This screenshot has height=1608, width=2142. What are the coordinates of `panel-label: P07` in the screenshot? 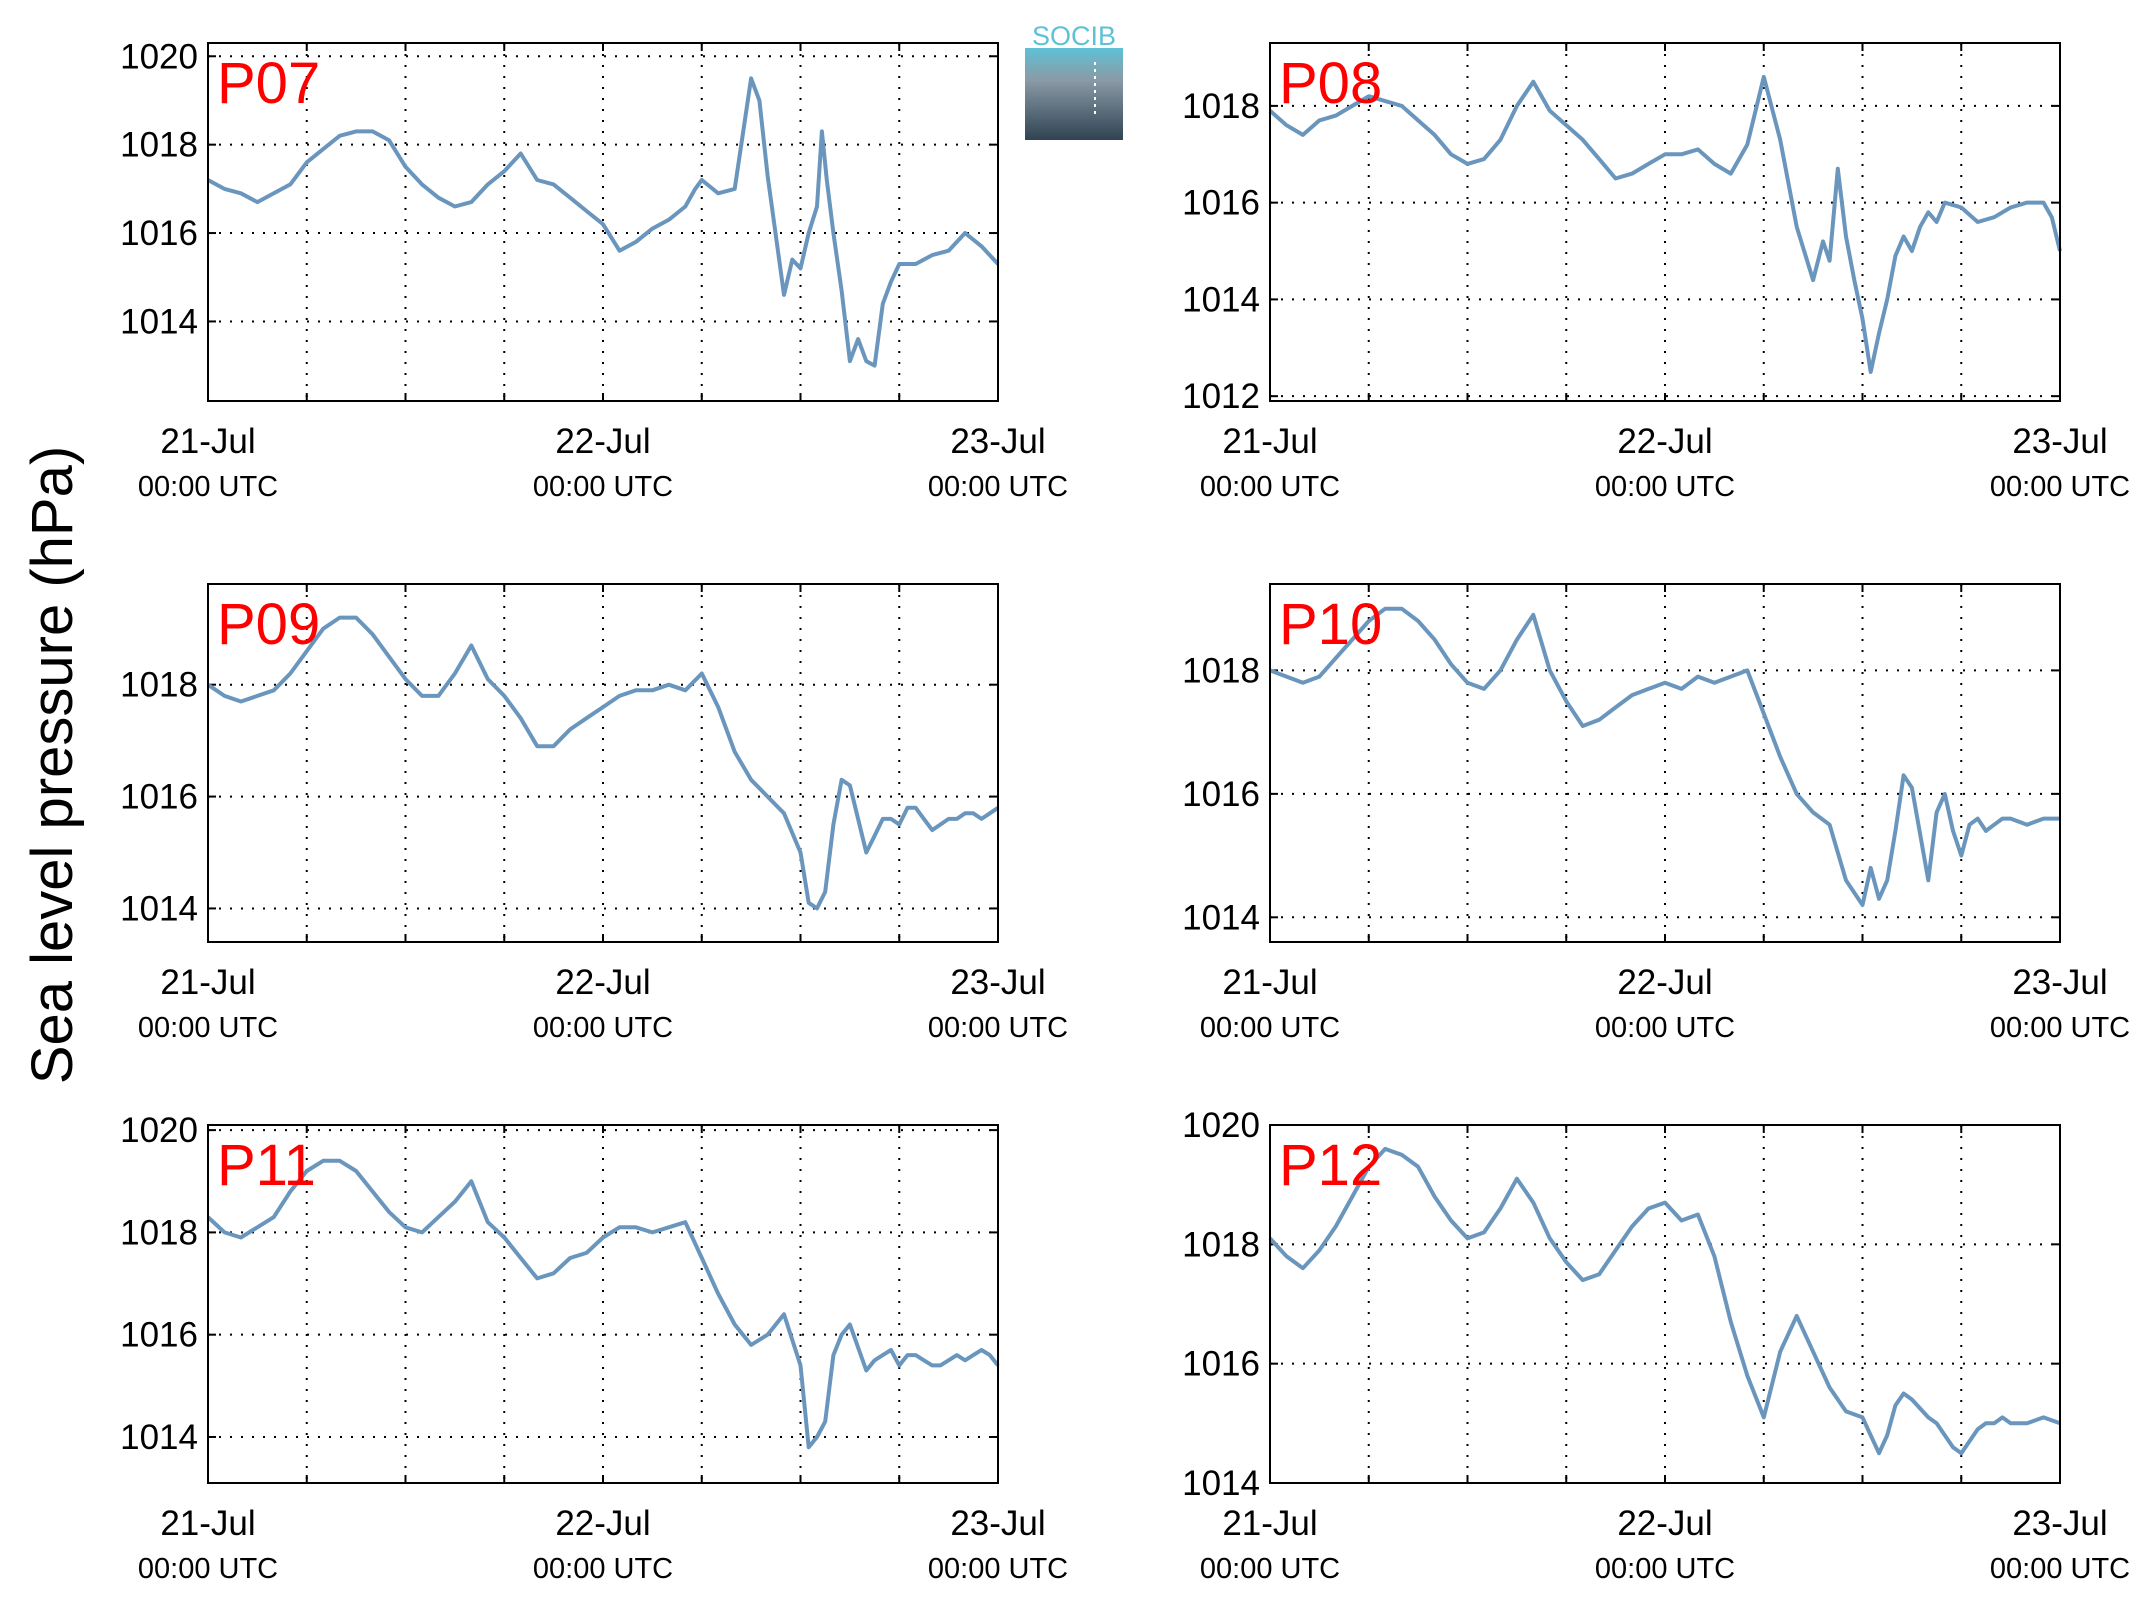 It's located at (268, 83).